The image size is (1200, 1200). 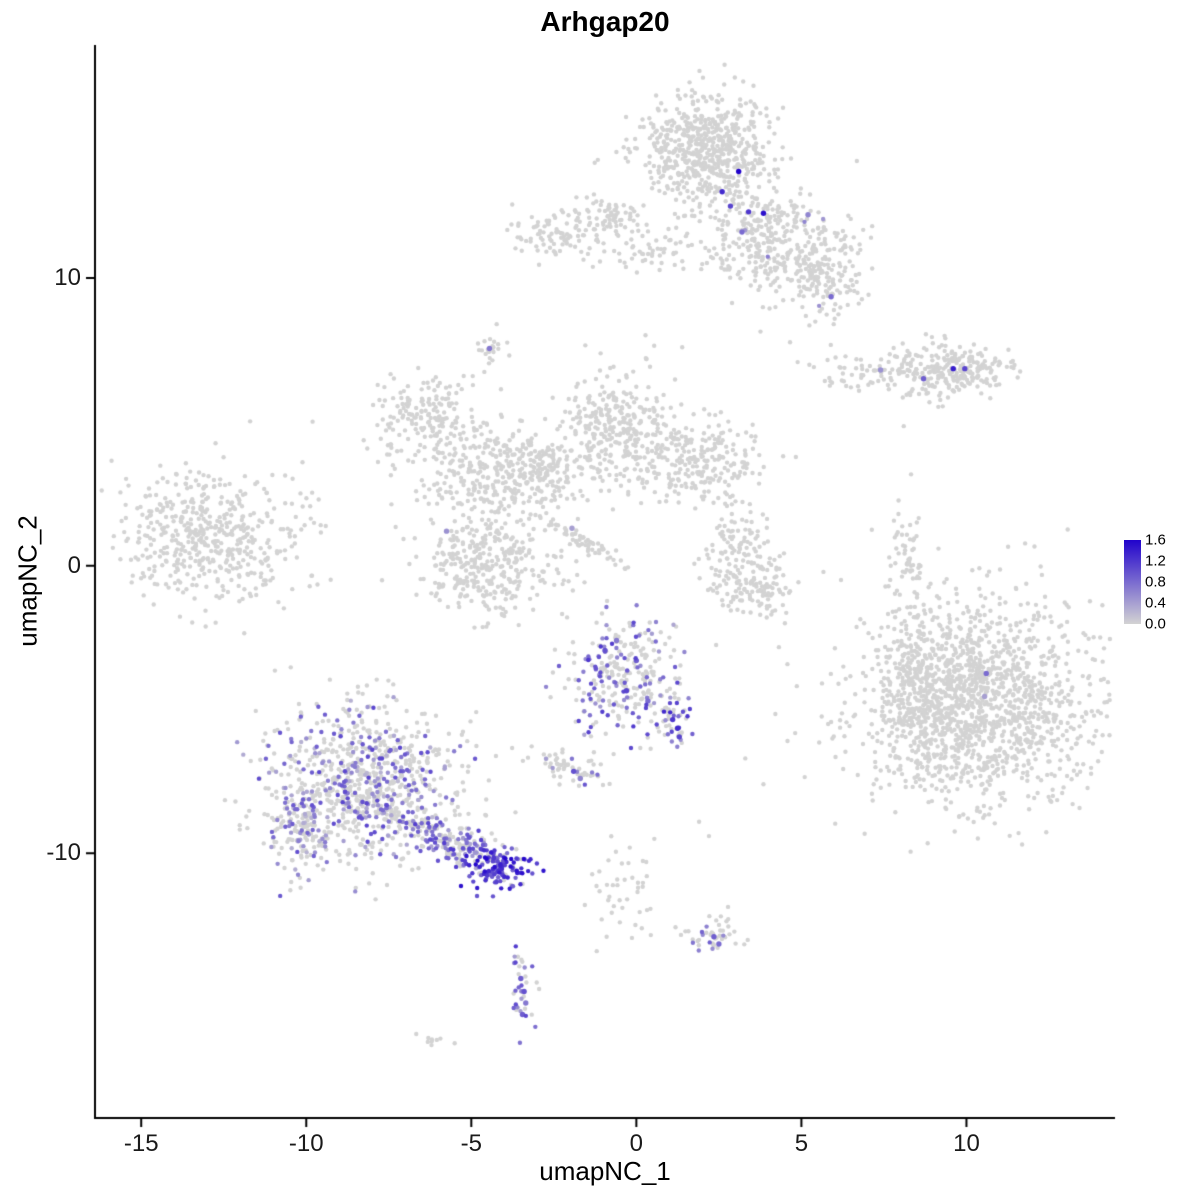 I want to click on x-tick-label: -5, so click(x=471, y=1143).